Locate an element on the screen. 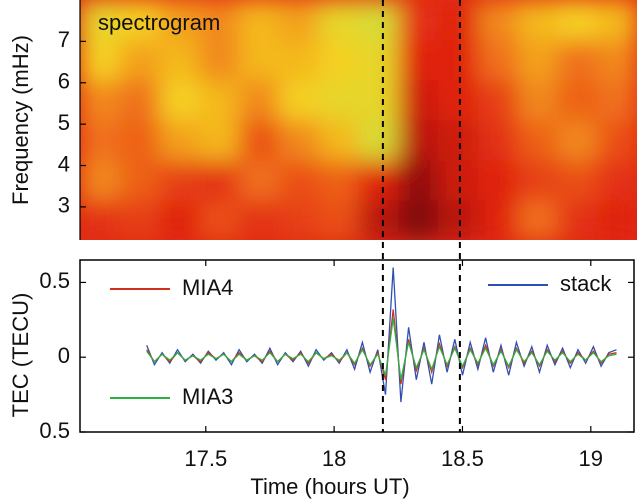  x-tick-label: 17.5 is located at coordinates (205, 458).